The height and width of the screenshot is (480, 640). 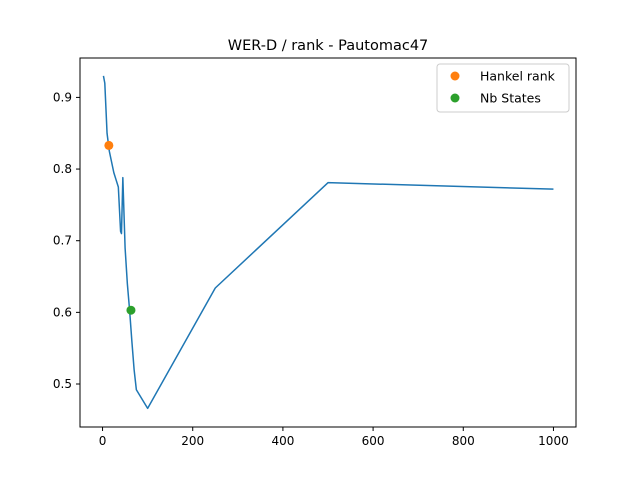 What do you see at coordinates (103, 441) in the screenshot?
I see `x-tick-label: 0` at bounding box center [103, 441].